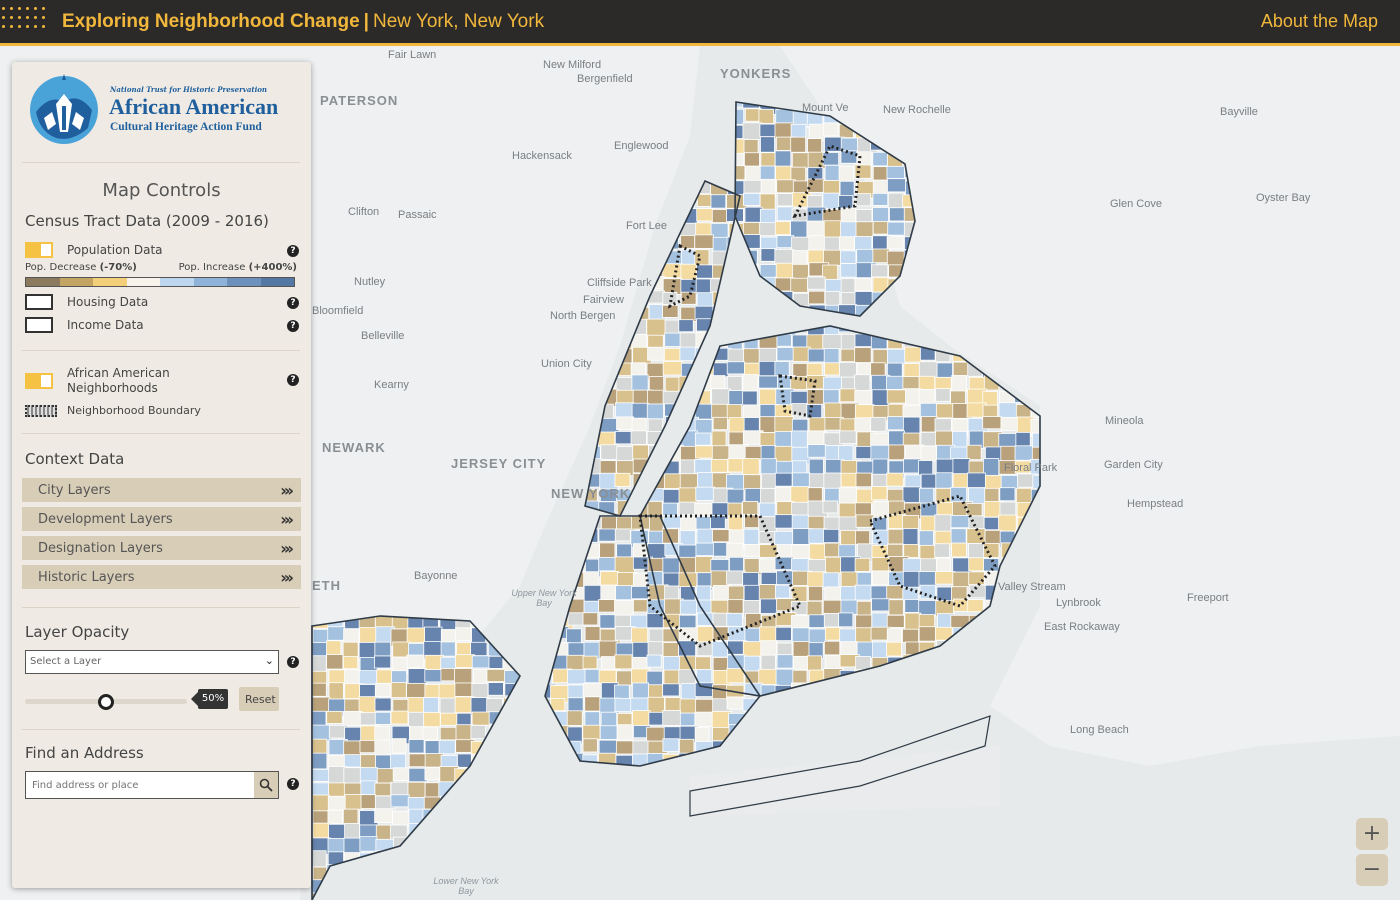 This screenshot has width=1400, height=900. I want to click on chevron-down-icon: ⌄, so click(269, 660).